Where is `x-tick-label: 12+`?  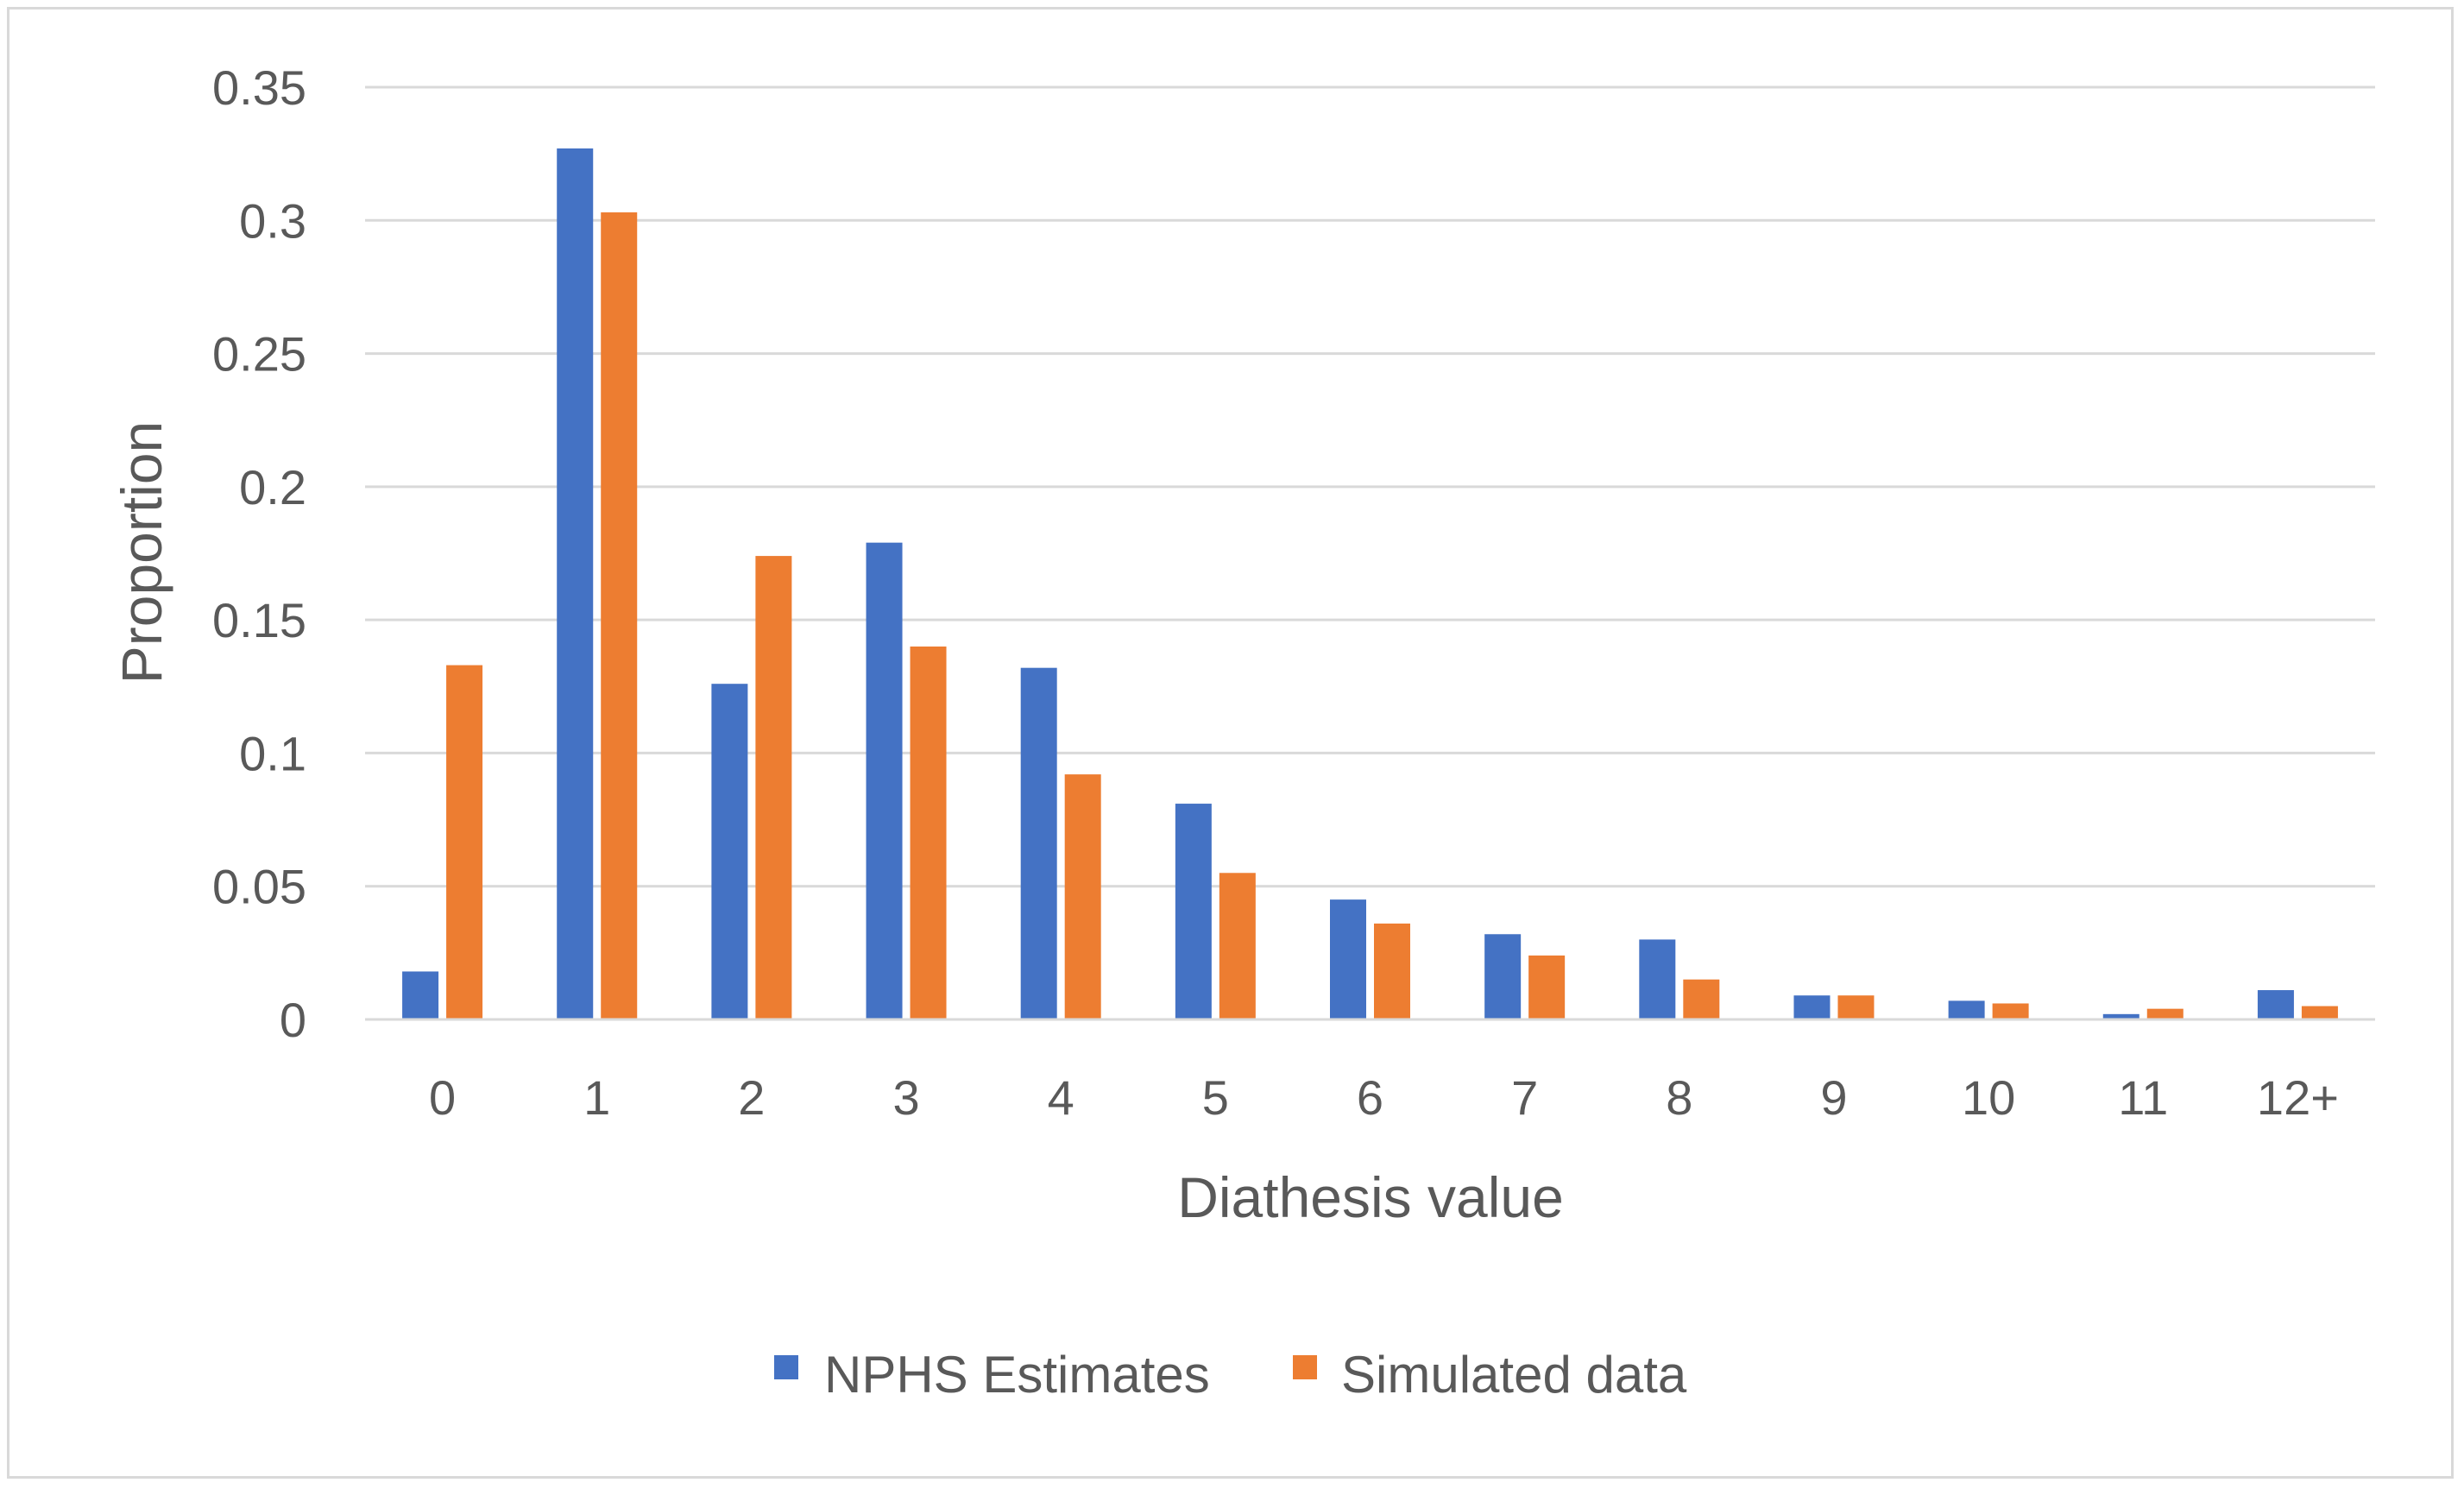 x-tick-label: 12+ is located at coordinates (2298, 1097).